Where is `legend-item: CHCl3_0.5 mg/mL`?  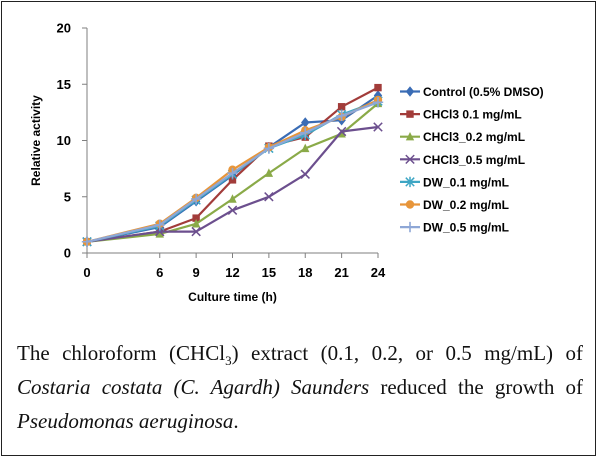
legend-item: CHCl3_0.5 mg/mL is located at coordinates (462, 160).